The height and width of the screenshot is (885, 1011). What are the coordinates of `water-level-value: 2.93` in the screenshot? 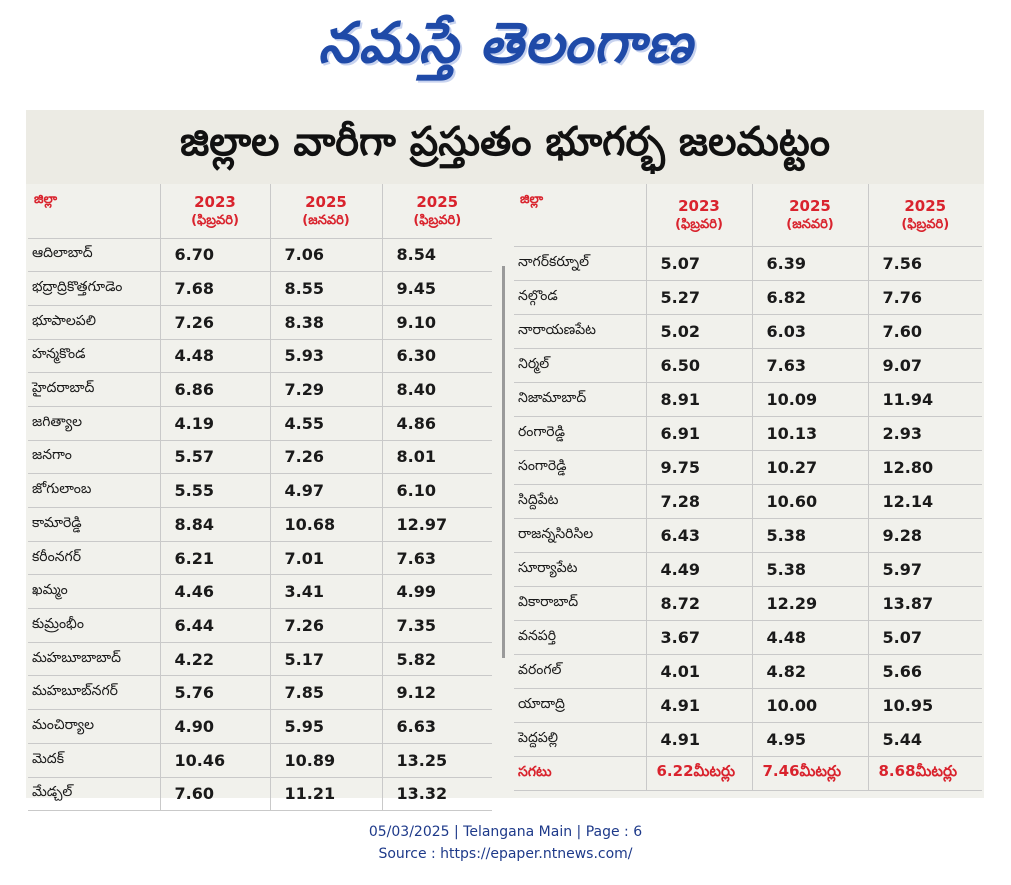 It's located at (924, 433).